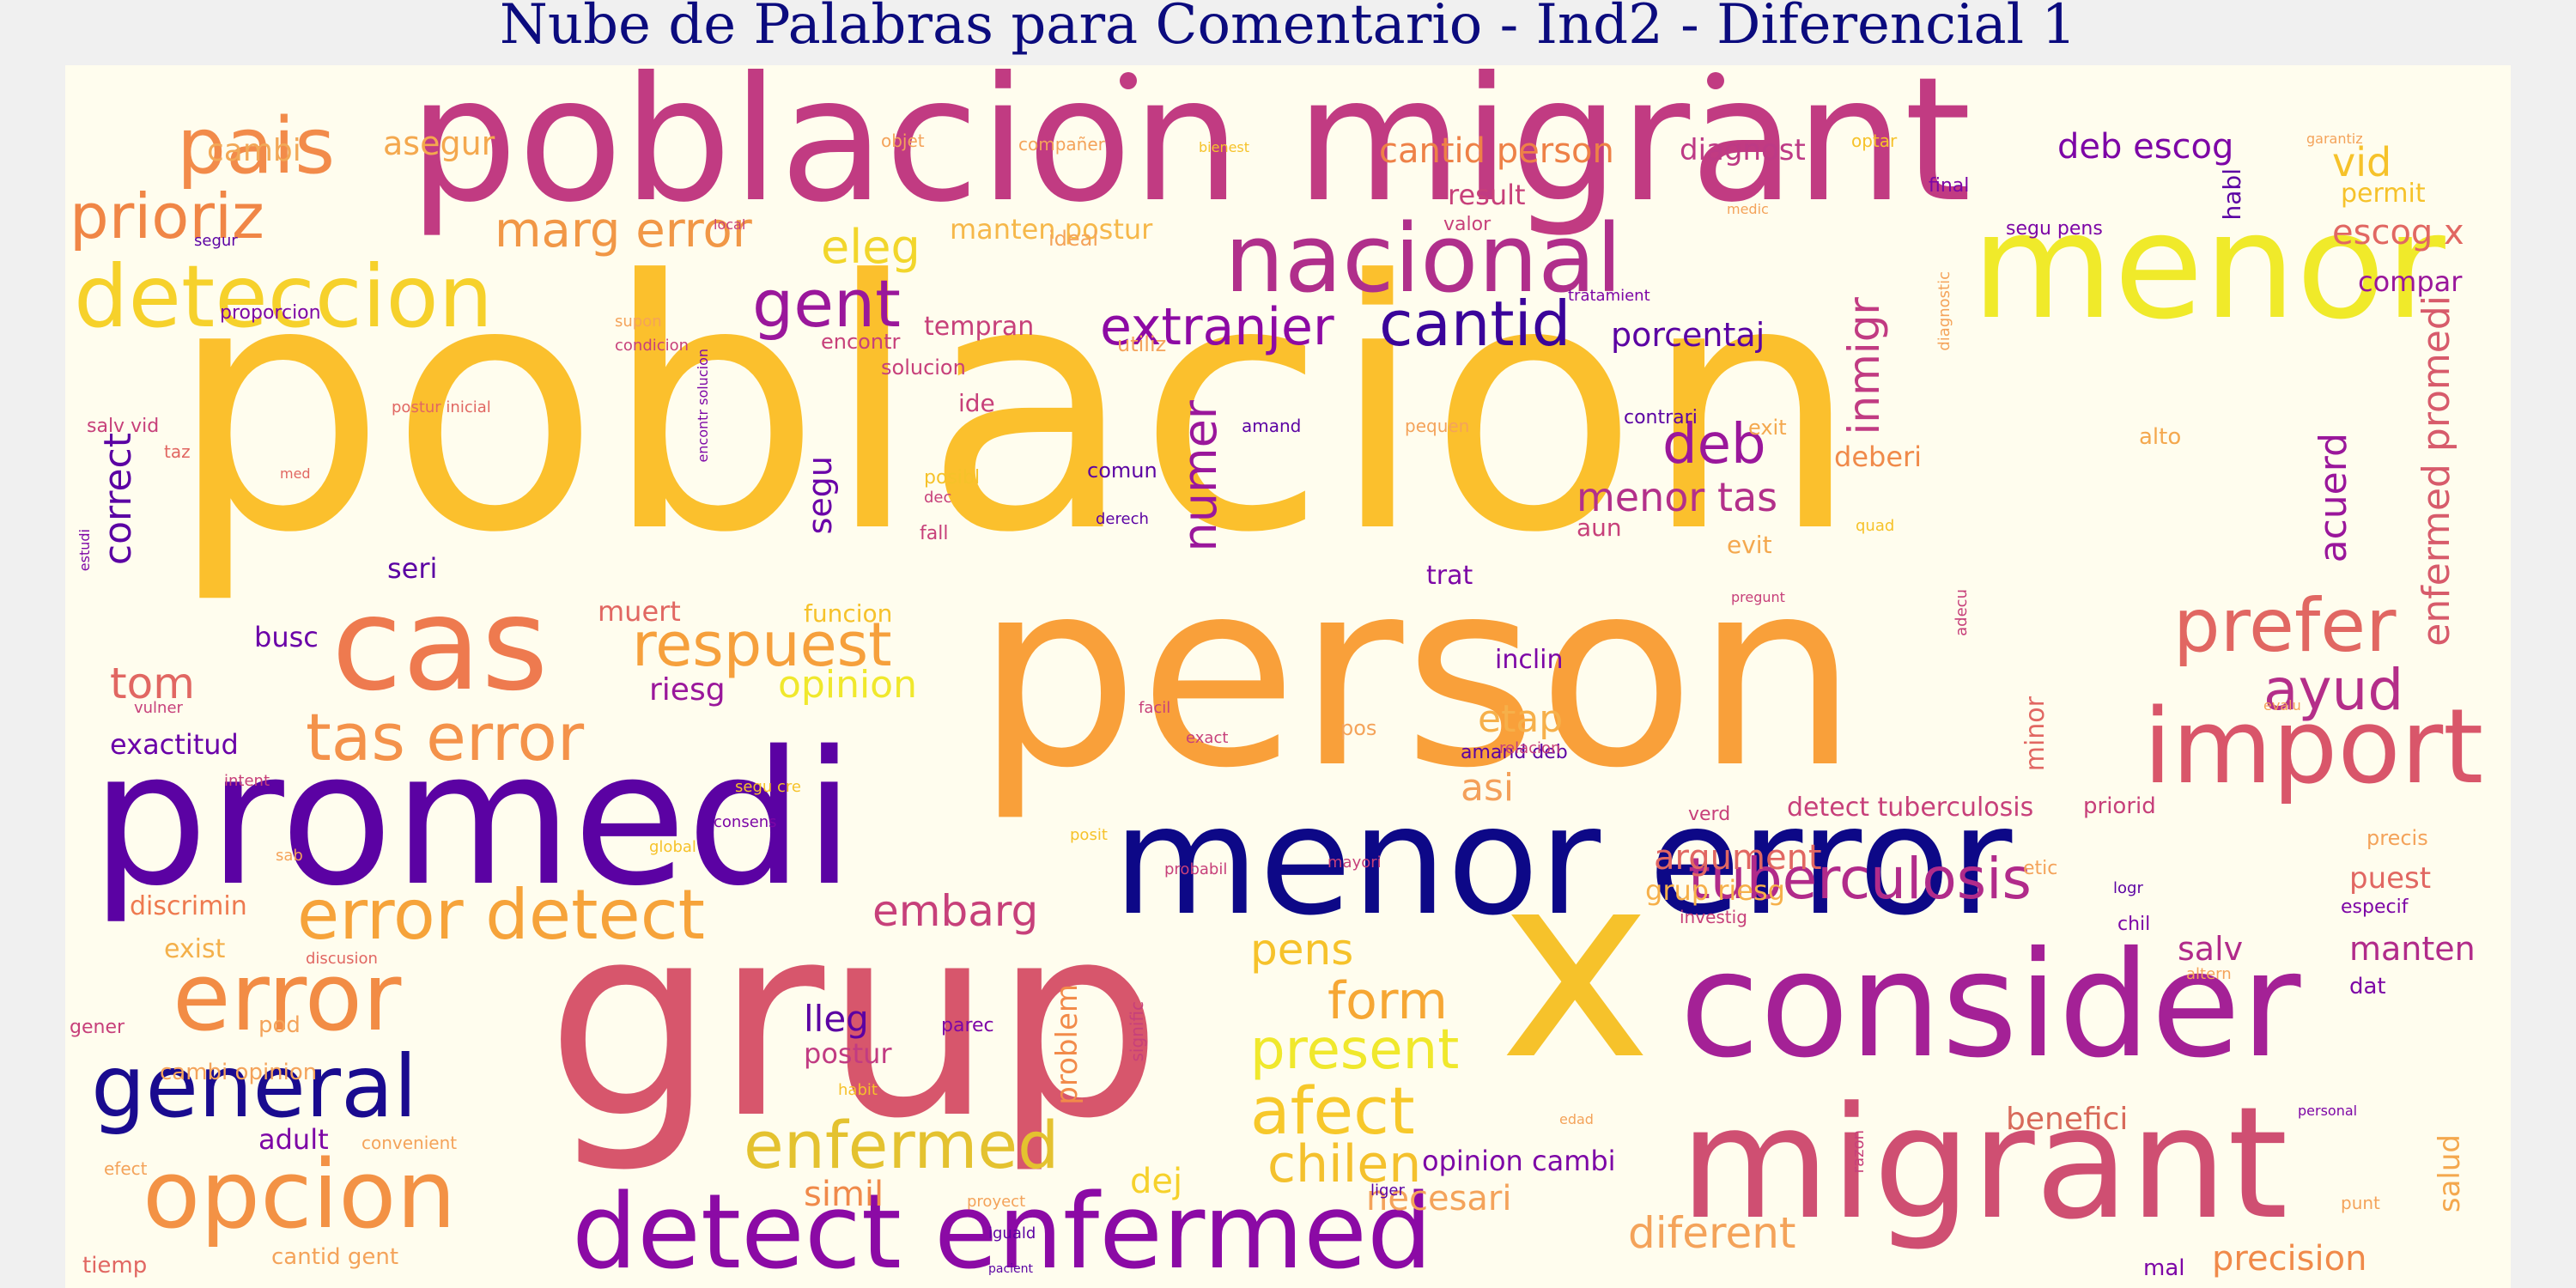  Describe the element at coordinates (167, 216) in the screenshot. I see `word-prioriz: prioriz` at that location.